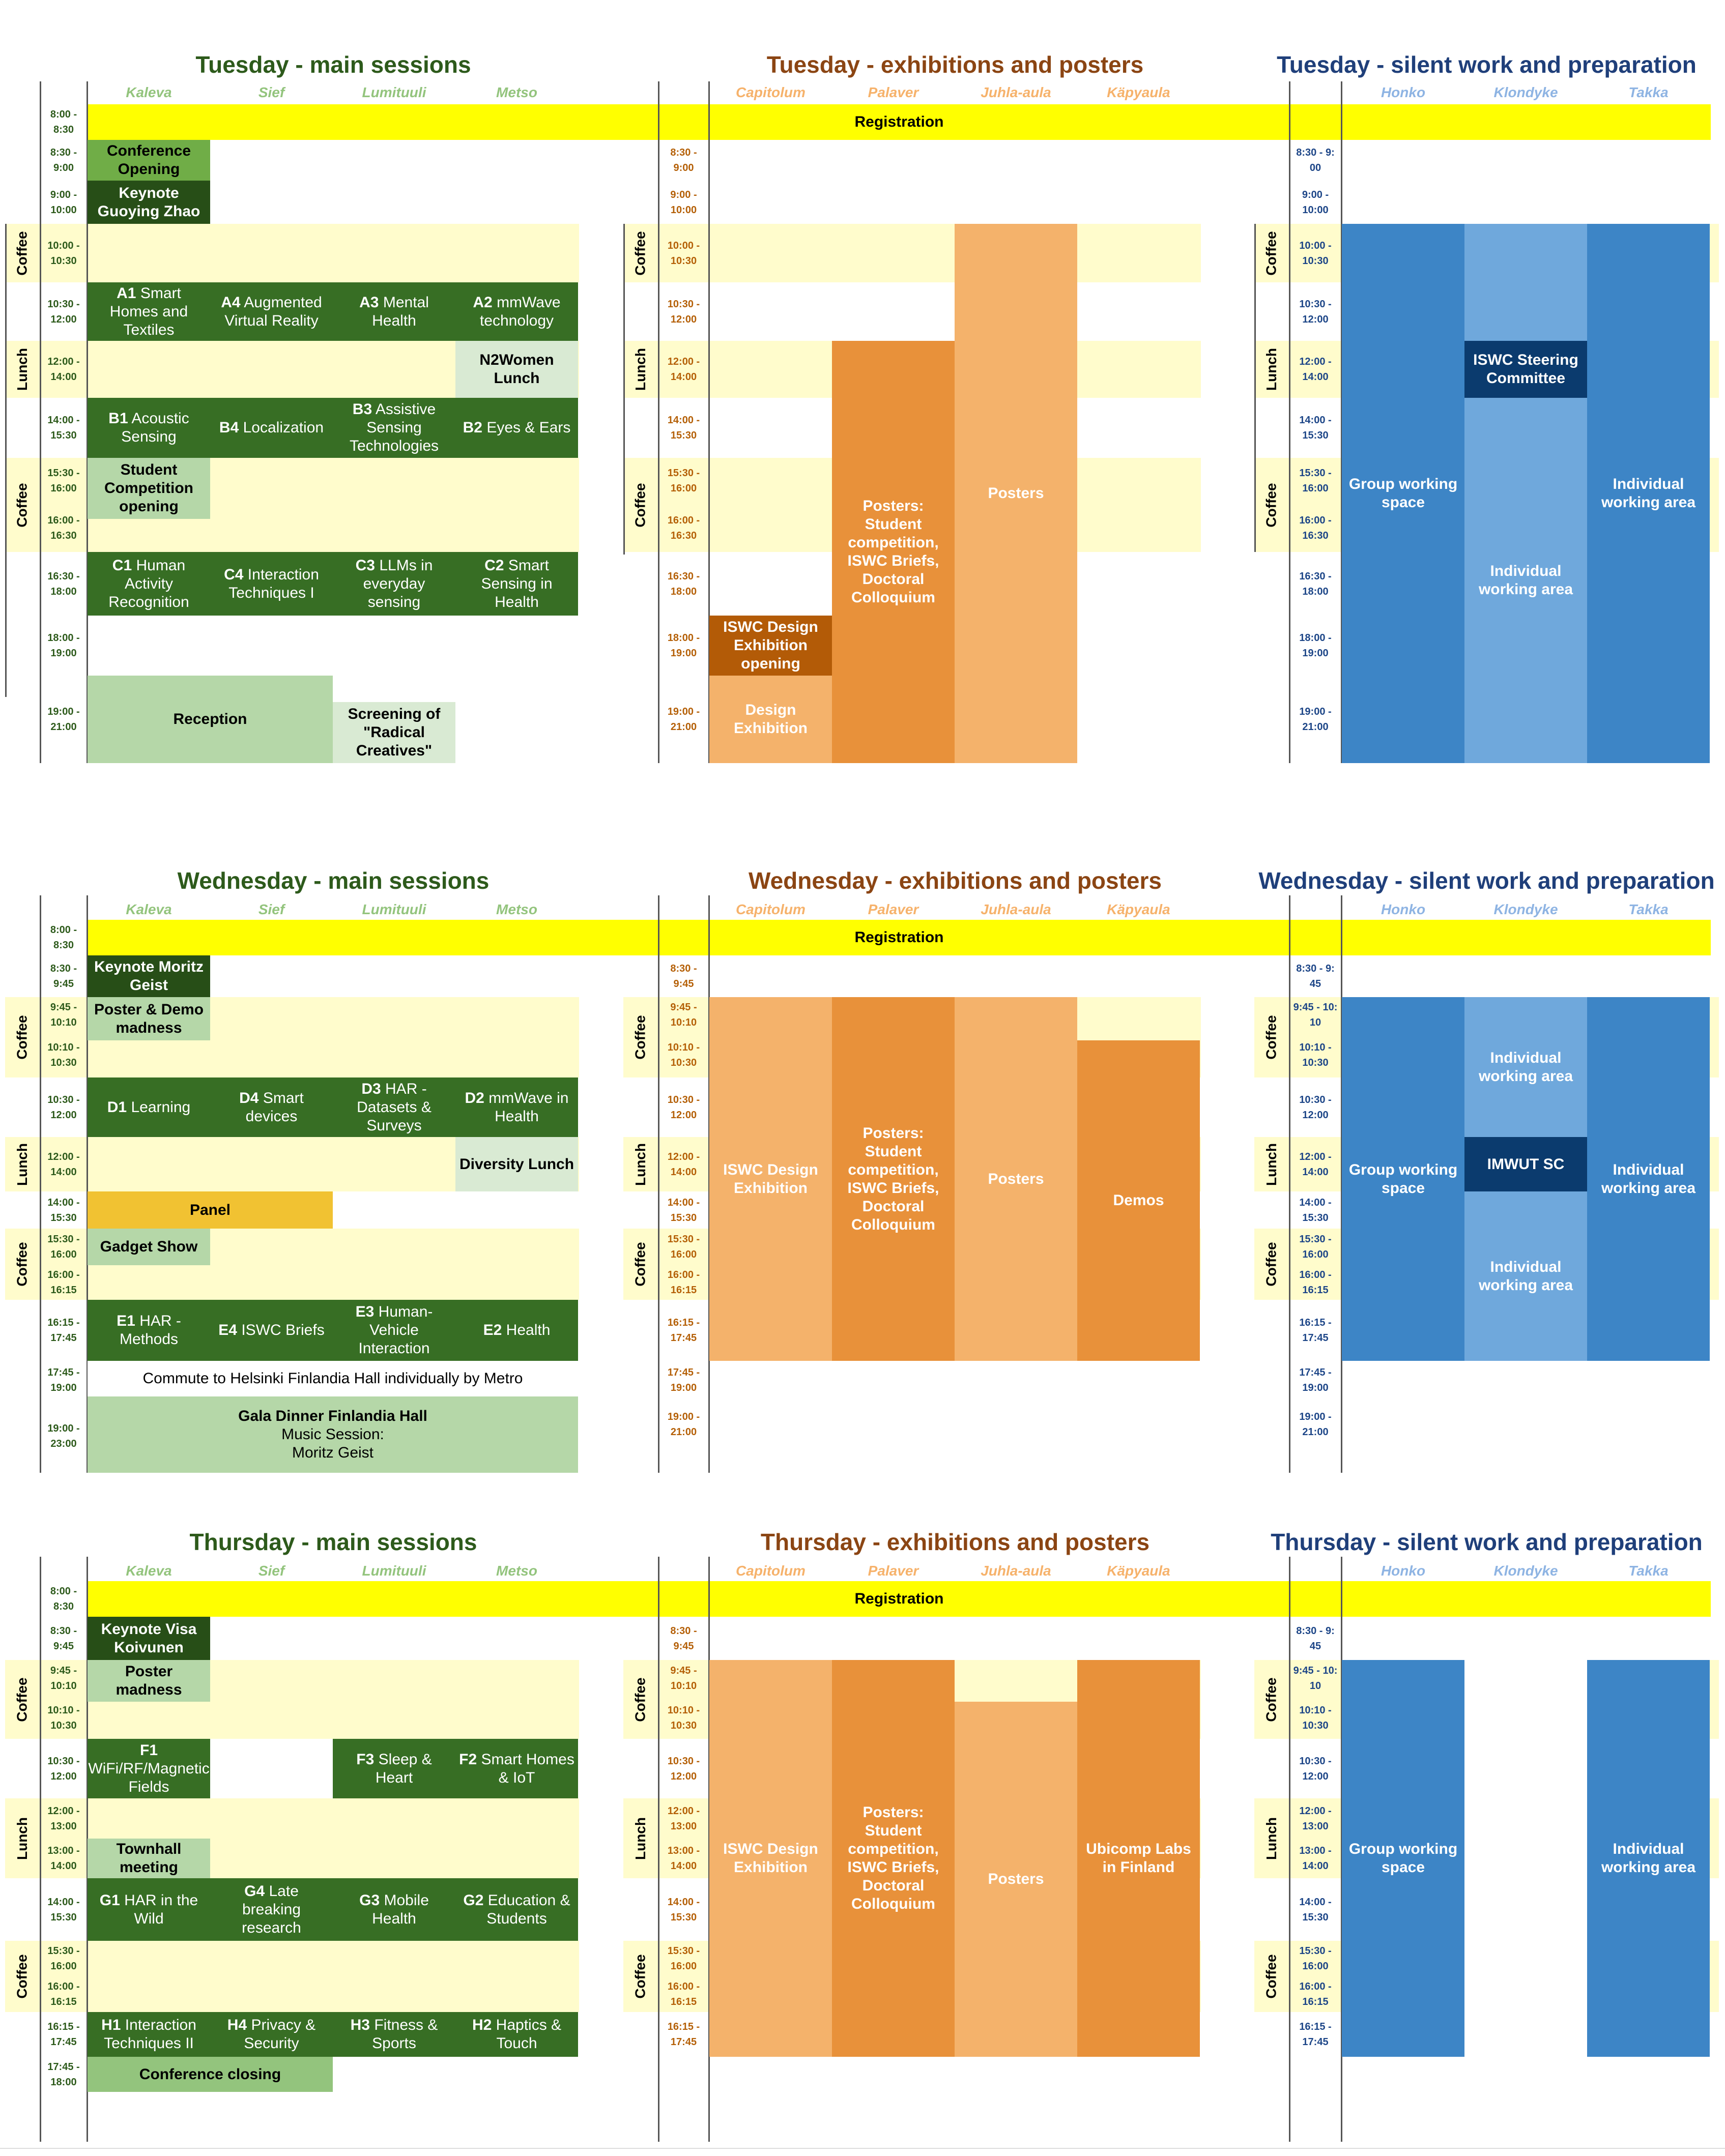  I want to click on main-tue-lunch-label: Lunch, so click(22, 369).